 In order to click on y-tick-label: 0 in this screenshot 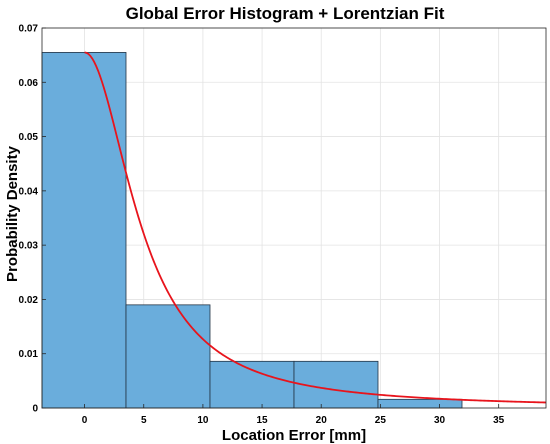, I will do `click(35, 409)`.